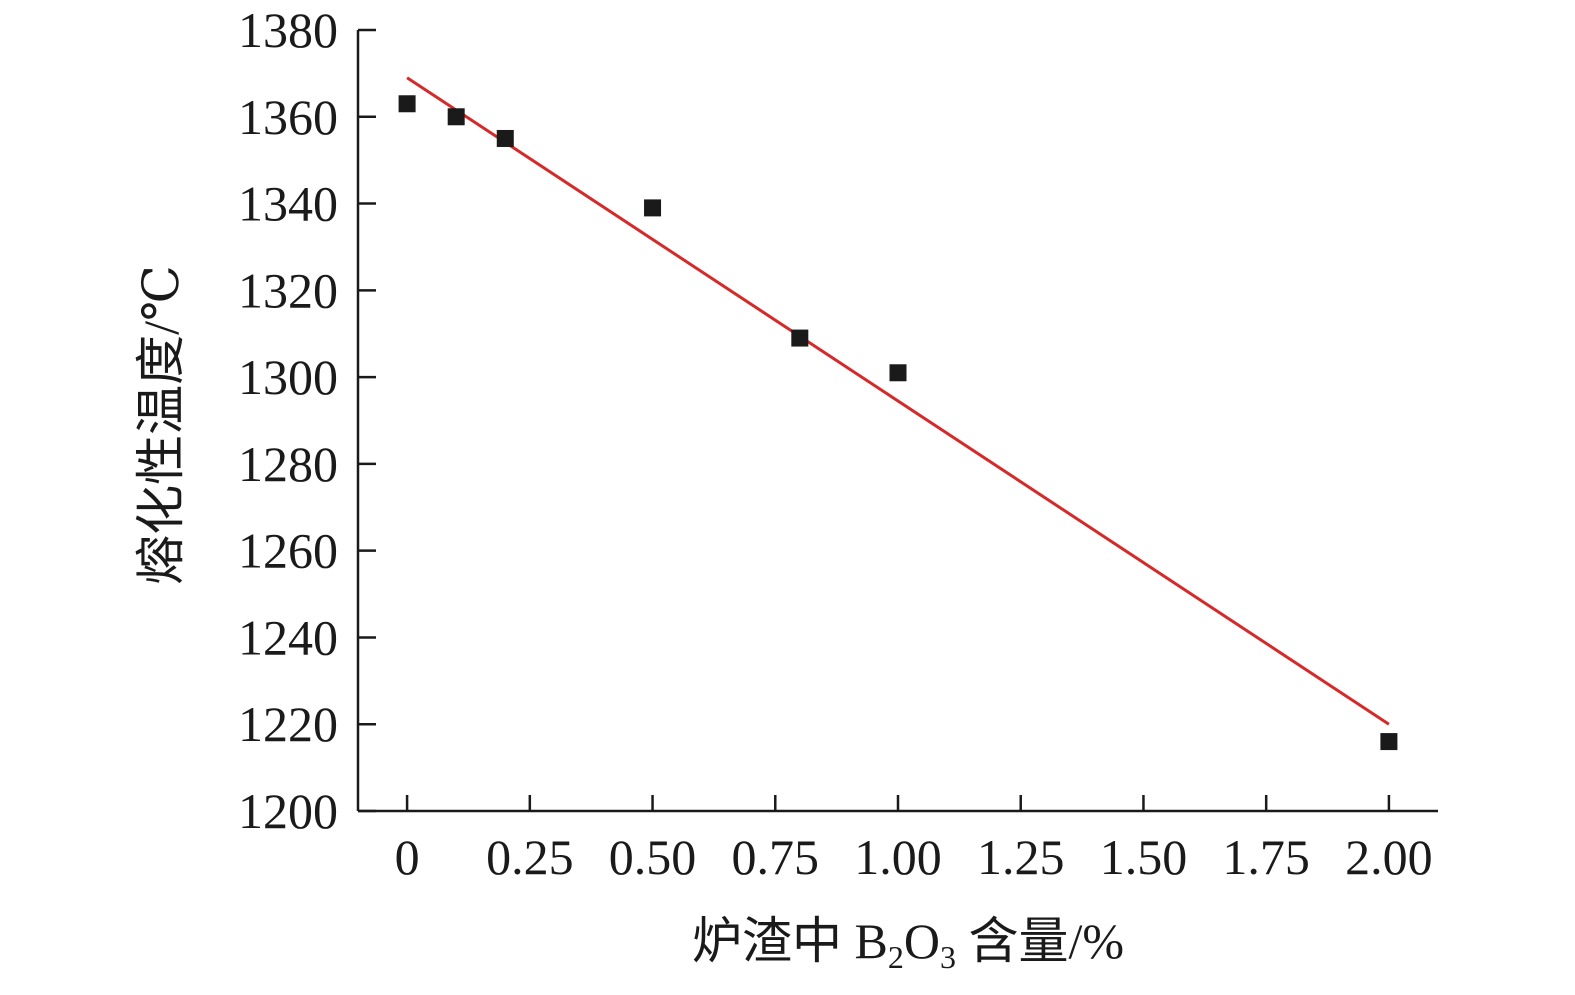  I want to click on y-tick-label: 1280, so click(288, 464).